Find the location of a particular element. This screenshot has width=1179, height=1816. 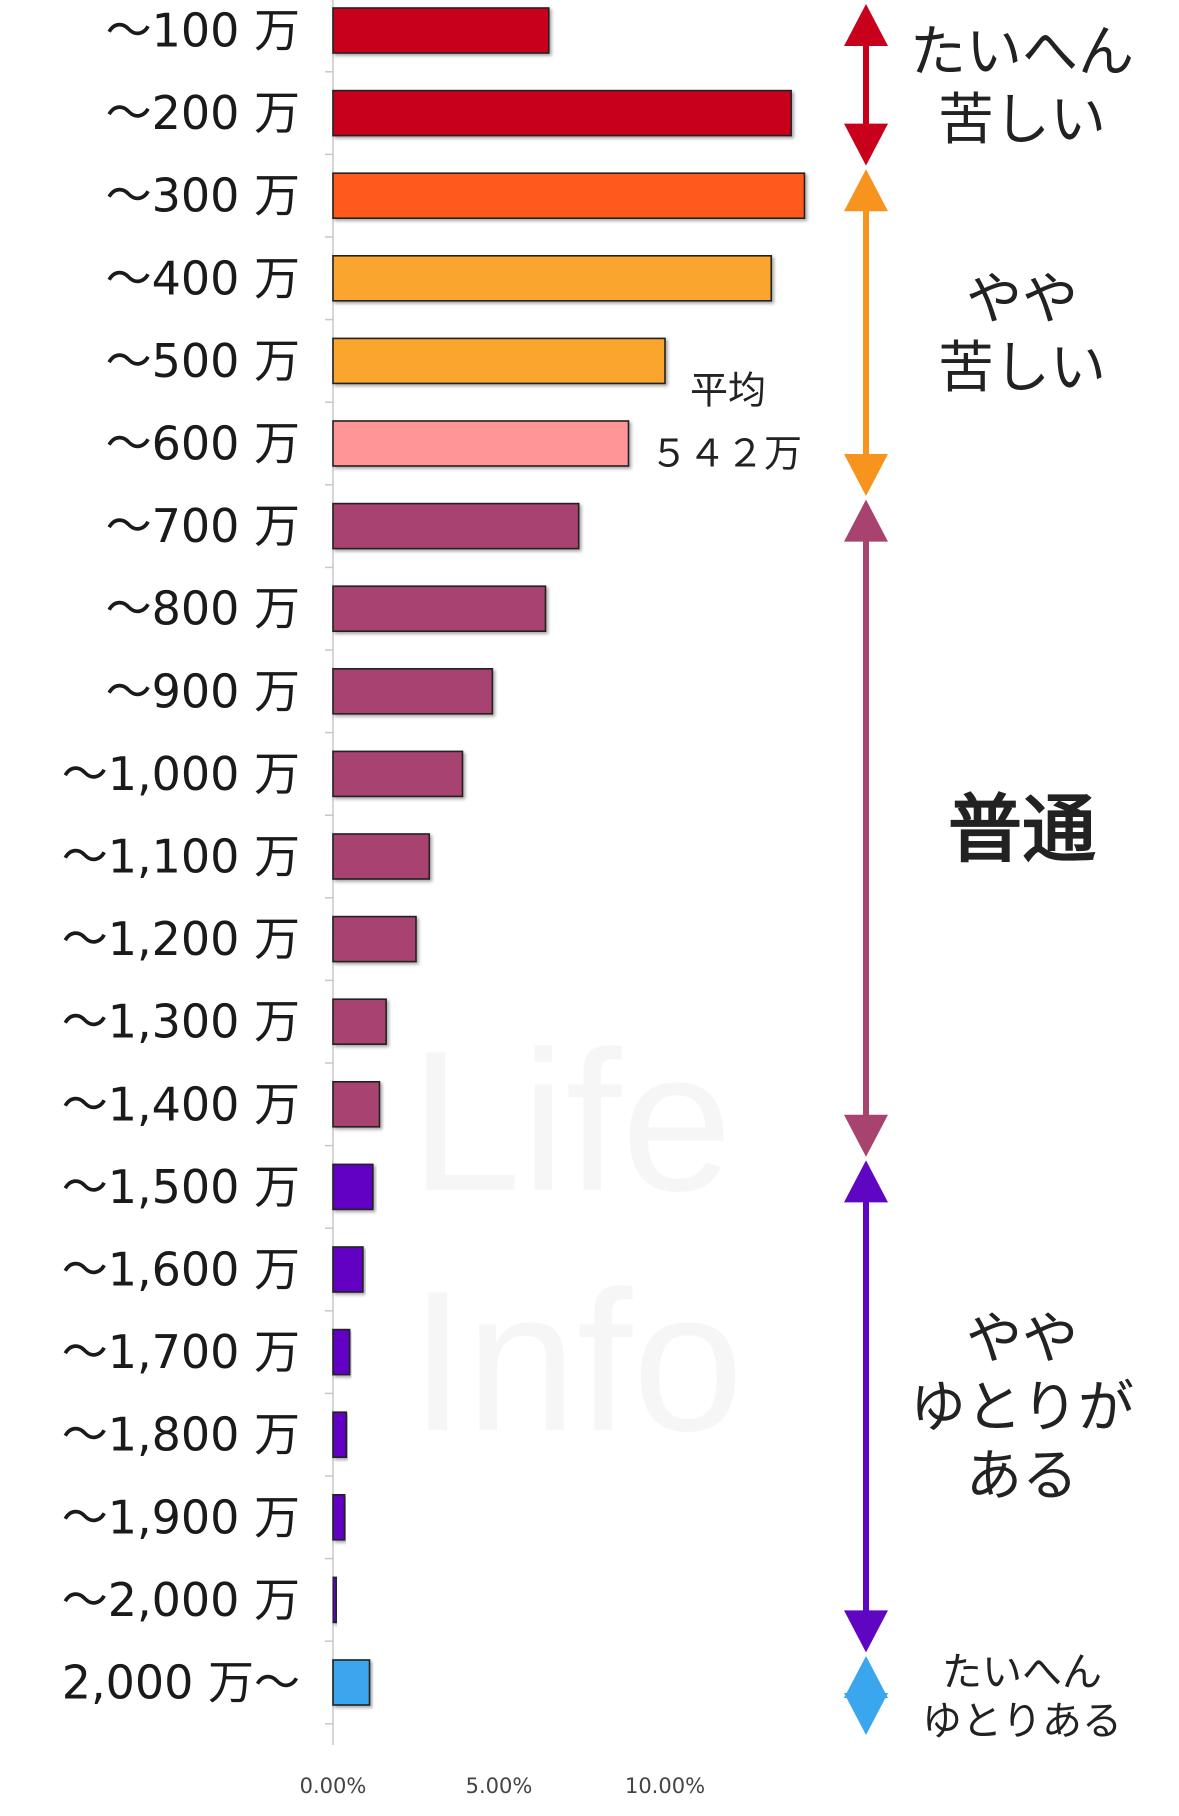

category-label: ～1,200 万 is located at coordinates (181, 939).